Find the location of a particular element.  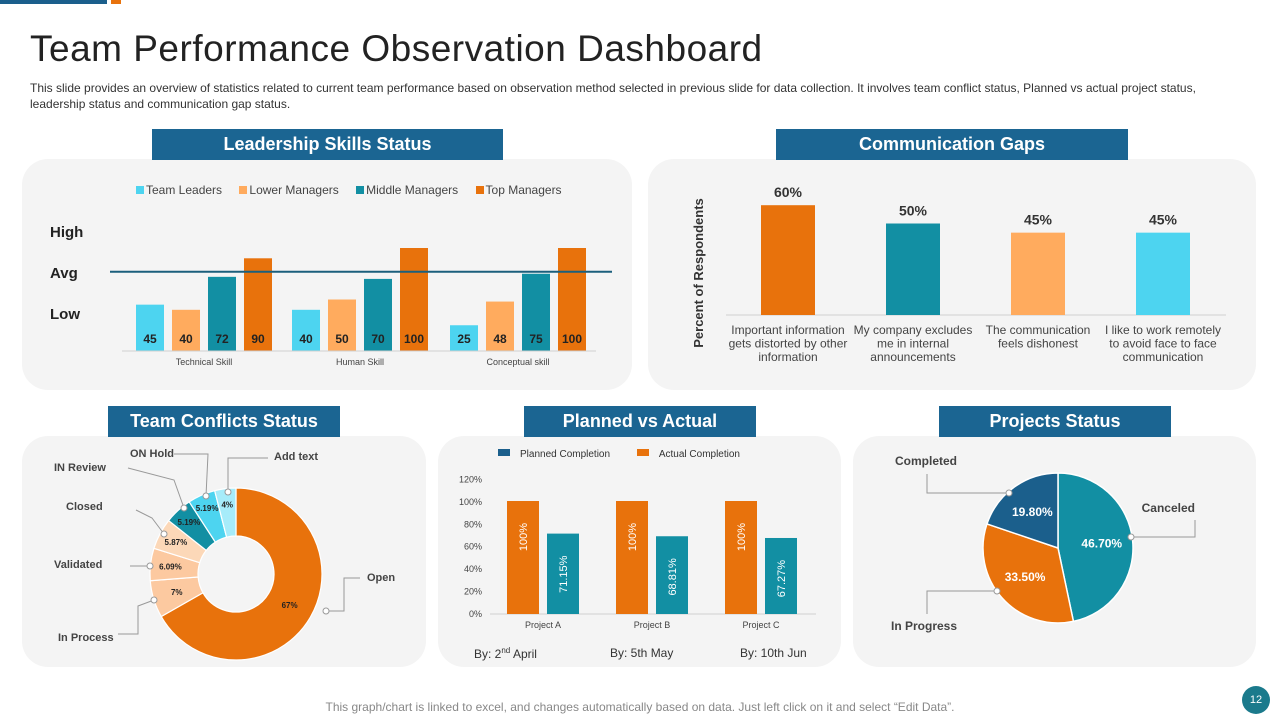

bar-label-actual-completion-project-c: 67.27% is located at coordinates (782, 579).